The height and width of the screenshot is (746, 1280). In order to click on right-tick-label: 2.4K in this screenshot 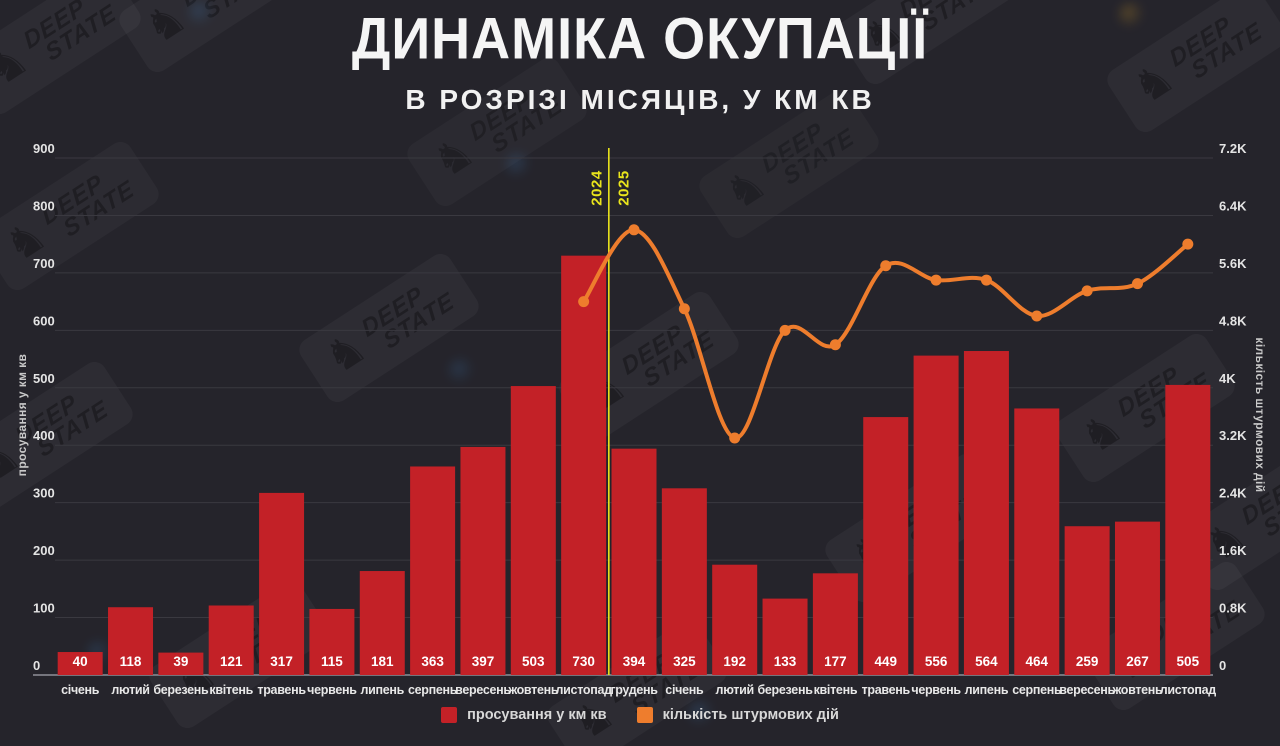, I will do `click(1233, 493)`.